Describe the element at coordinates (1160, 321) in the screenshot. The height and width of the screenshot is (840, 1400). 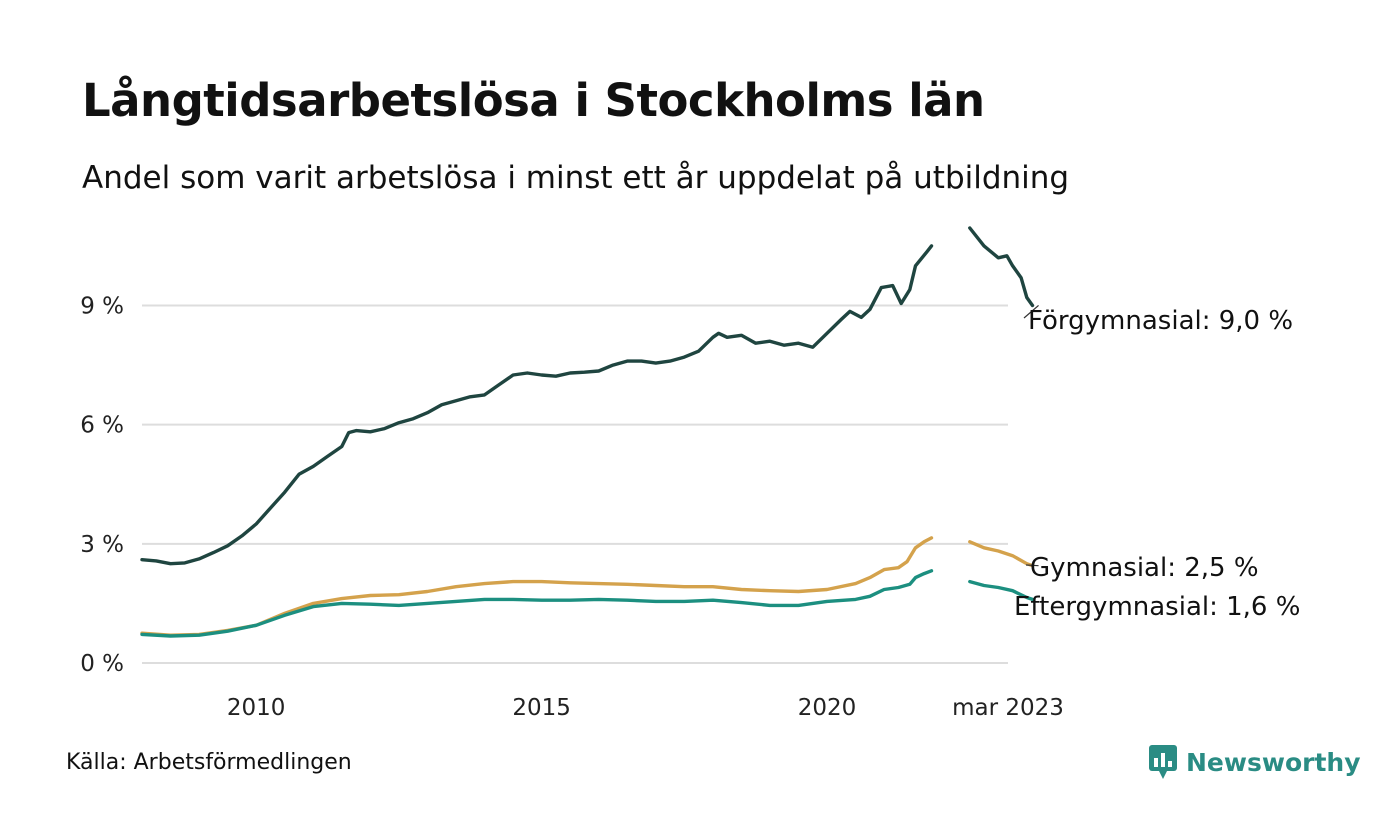
I see `series-end-label: Förgymnasial: 9,0 %` at that location.